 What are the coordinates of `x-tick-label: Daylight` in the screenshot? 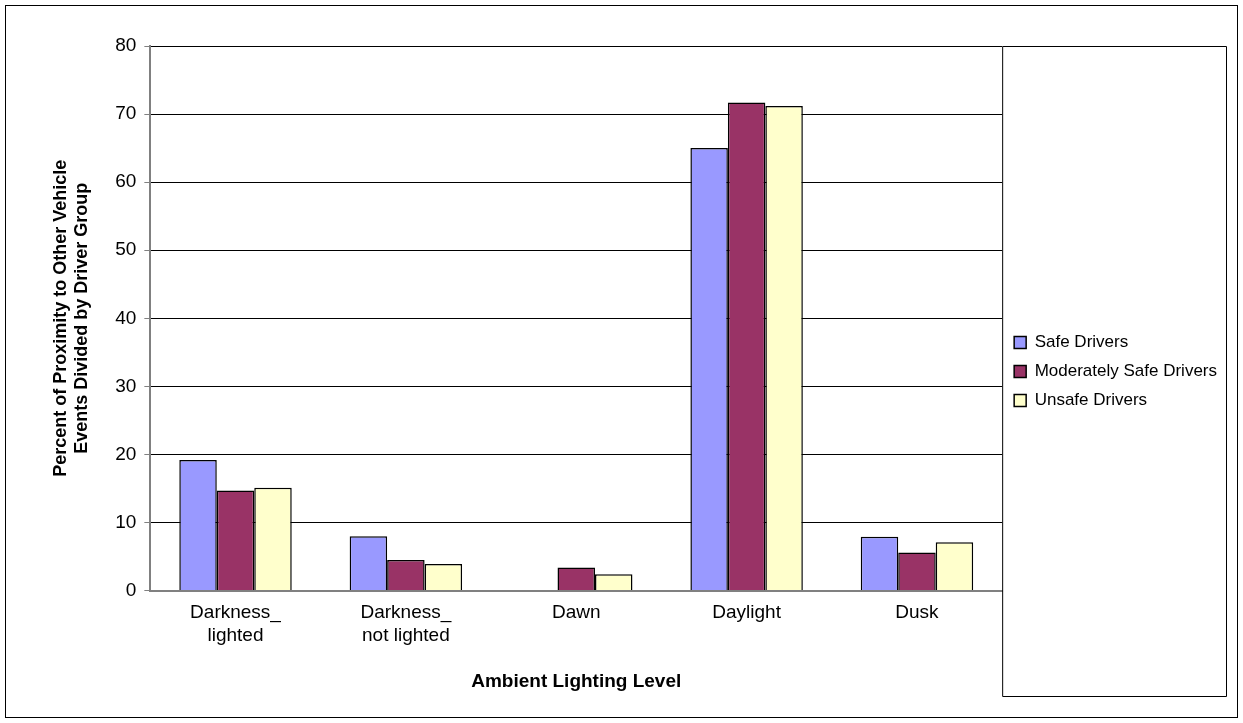 It's located at (747, 612).